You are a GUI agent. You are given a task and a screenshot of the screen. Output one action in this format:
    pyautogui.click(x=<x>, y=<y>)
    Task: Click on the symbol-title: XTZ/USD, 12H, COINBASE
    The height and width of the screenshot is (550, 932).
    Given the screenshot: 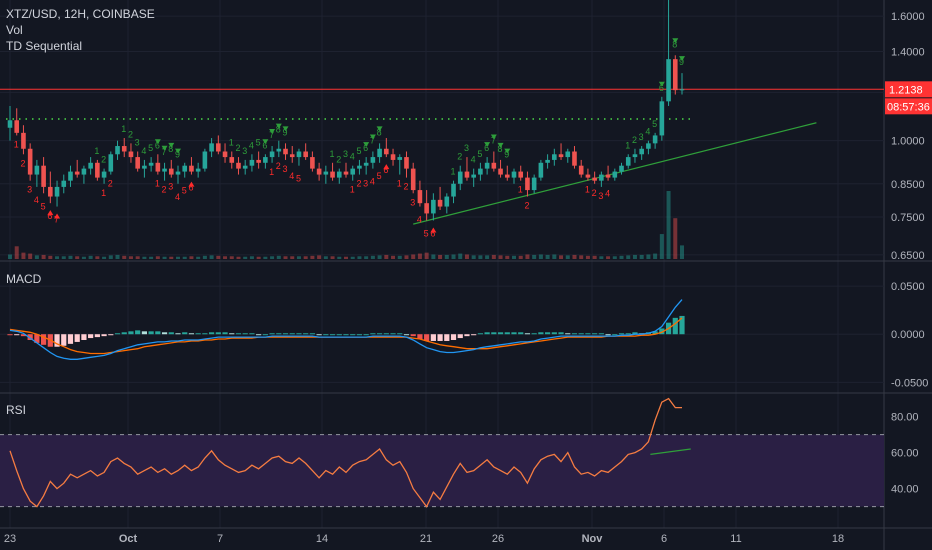 What is the action you would take?
    pyautogui.click(x=80, y=14)
    